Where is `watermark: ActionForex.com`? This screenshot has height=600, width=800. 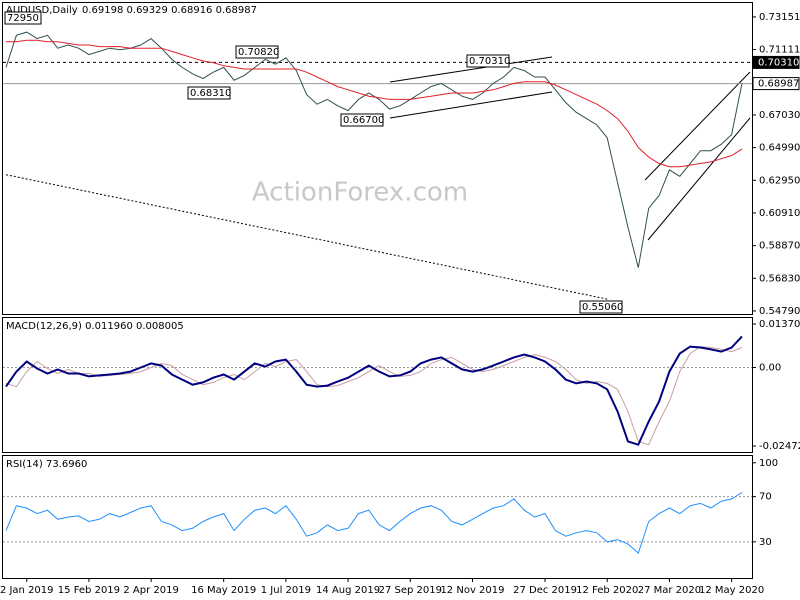 watermark: ActionForex.com is located at coordinates (360, 193).